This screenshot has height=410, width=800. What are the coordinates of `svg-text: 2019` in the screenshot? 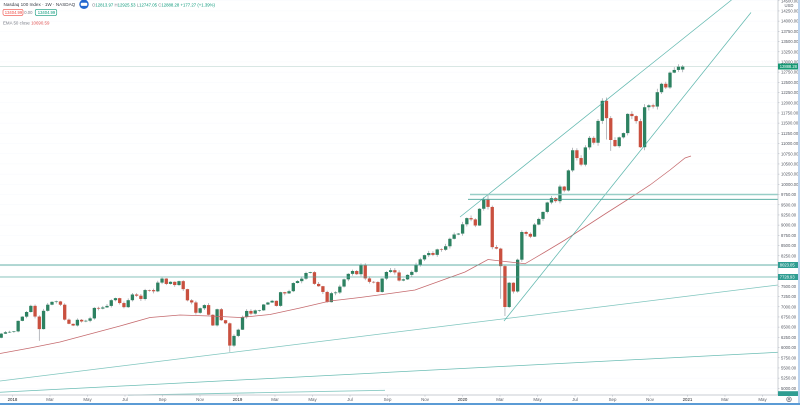 It's located at (238, 399).